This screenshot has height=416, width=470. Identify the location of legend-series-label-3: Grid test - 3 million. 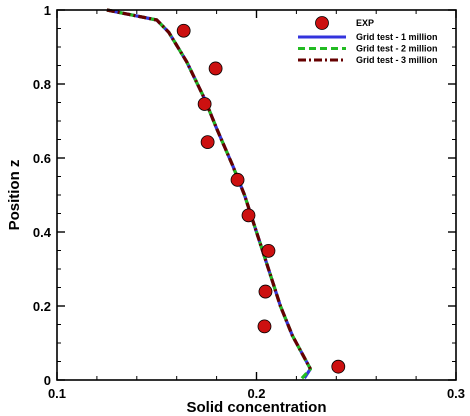
(397, 60).